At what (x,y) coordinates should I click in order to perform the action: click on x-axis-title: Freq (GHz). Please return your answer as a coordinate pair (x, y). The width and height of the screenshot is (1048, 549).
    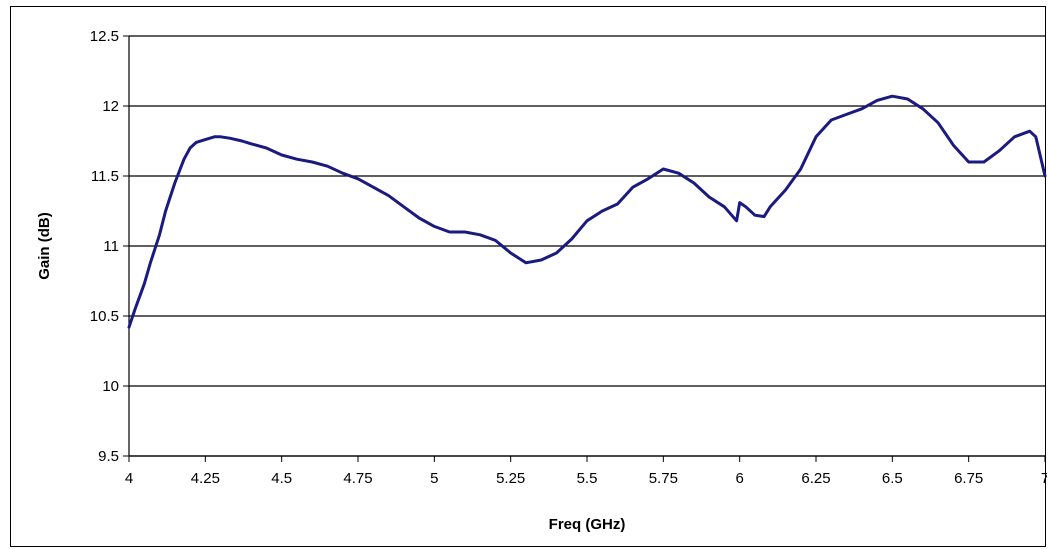
    Looking at the image, I should click on (587, 524).